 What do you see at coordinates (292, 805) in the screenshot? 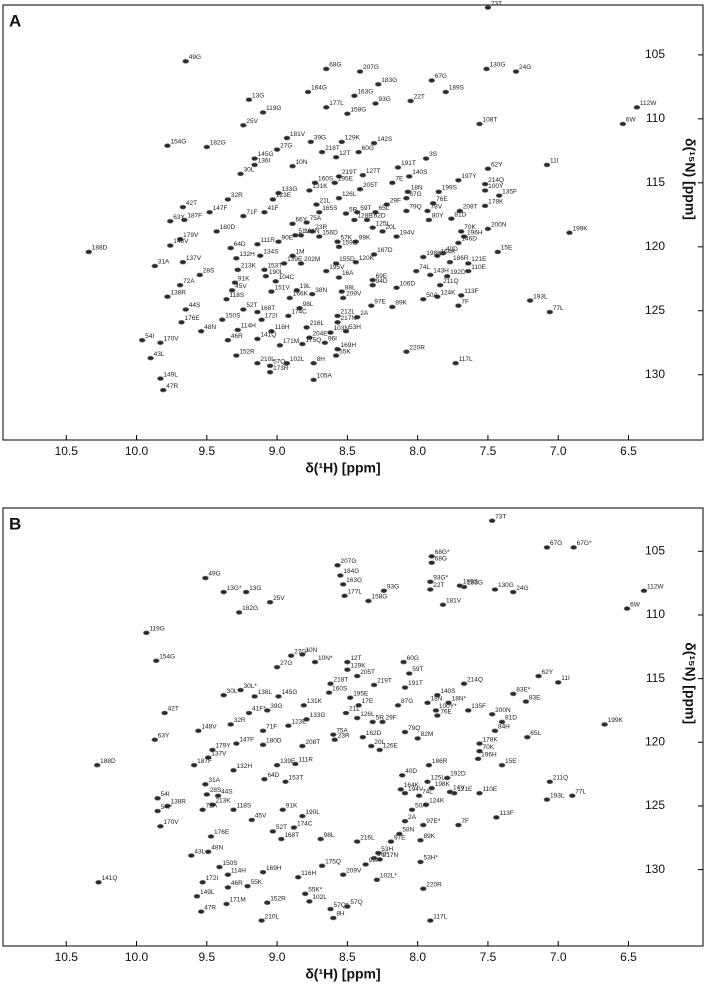
I see `peak-label: 91K` at bounding box center [292, 805].